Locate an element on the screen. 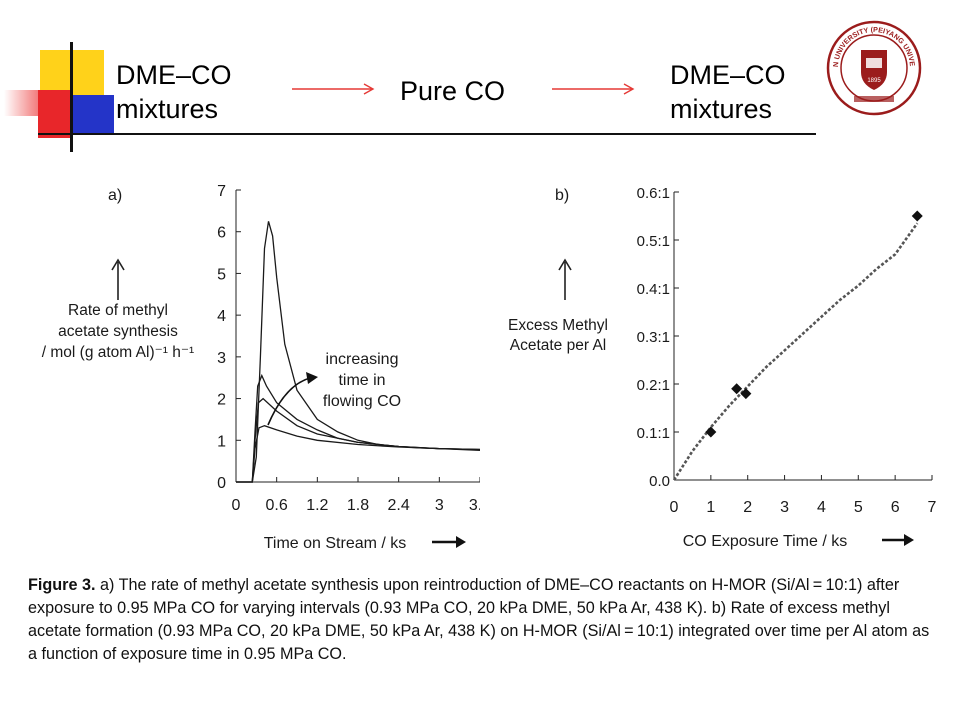  header-left-text: DME–CO mixtures is located at coordinates (174, 92).